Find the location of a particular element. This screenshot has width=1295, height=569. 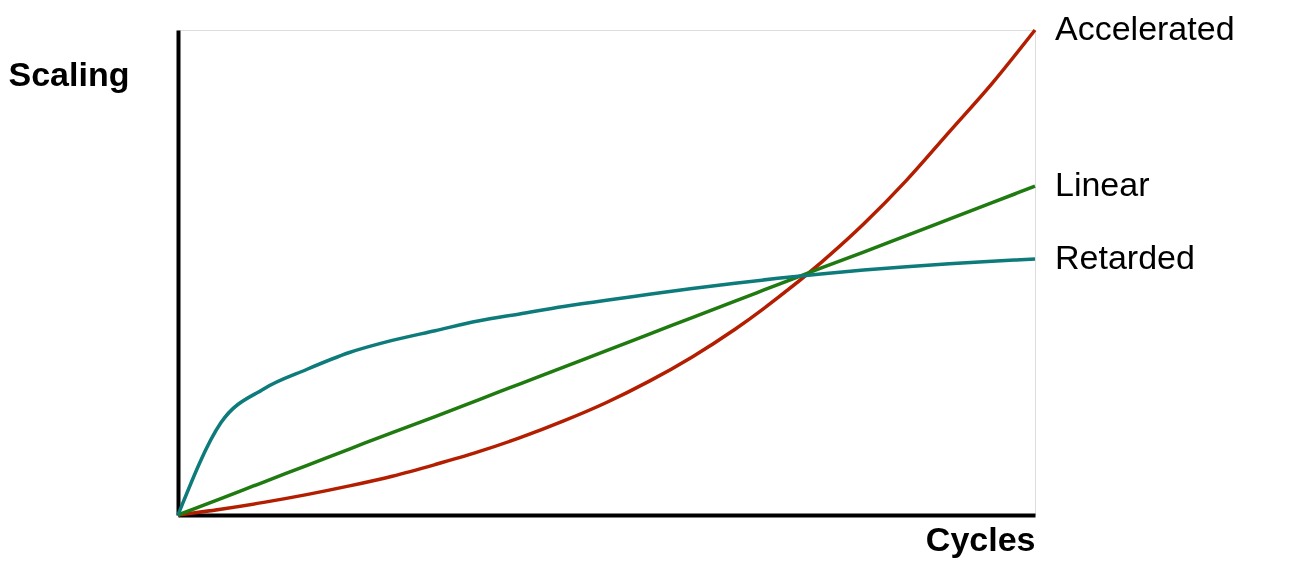

series-label: Linear is located at coordinates (1102, 184).